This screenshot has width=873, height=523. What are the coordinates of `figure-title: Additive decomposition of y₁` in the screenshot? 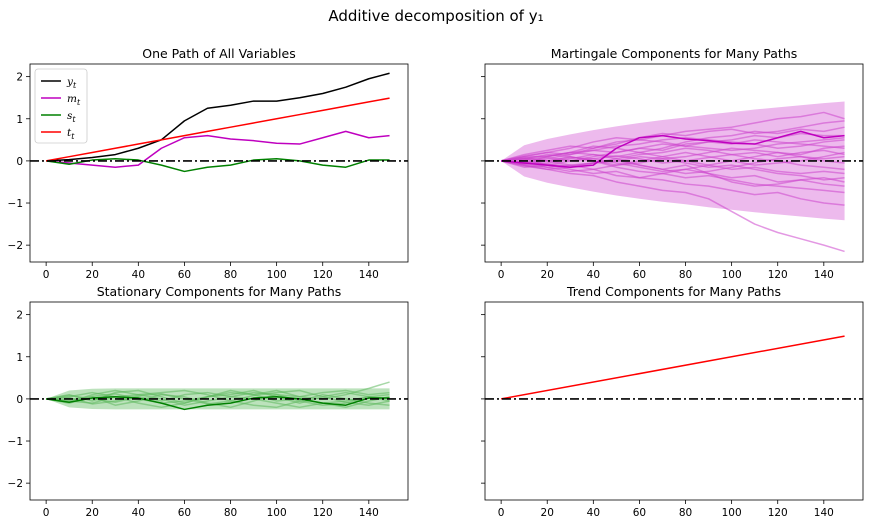 It's located at (435, 16).